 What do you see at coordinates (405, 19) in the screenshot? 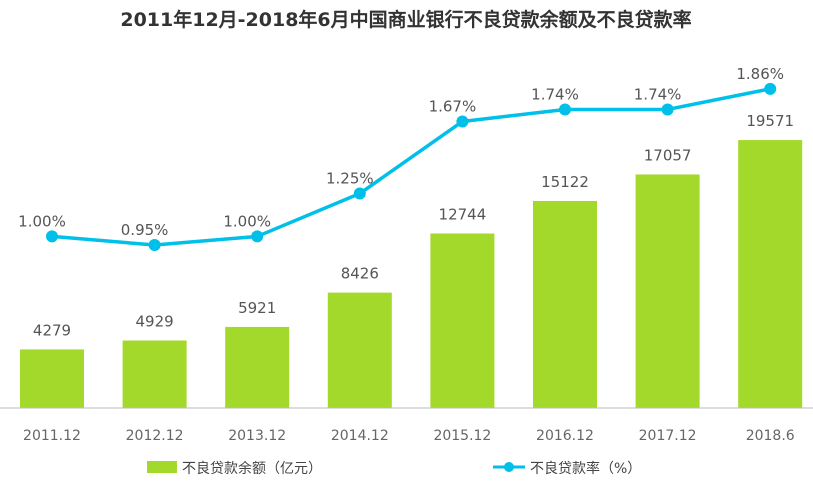
I see `chart-title: 2011年12月-2018年6月中国商业银行不良贷款余额及不良贷款率` at bounding box center [405, 19].